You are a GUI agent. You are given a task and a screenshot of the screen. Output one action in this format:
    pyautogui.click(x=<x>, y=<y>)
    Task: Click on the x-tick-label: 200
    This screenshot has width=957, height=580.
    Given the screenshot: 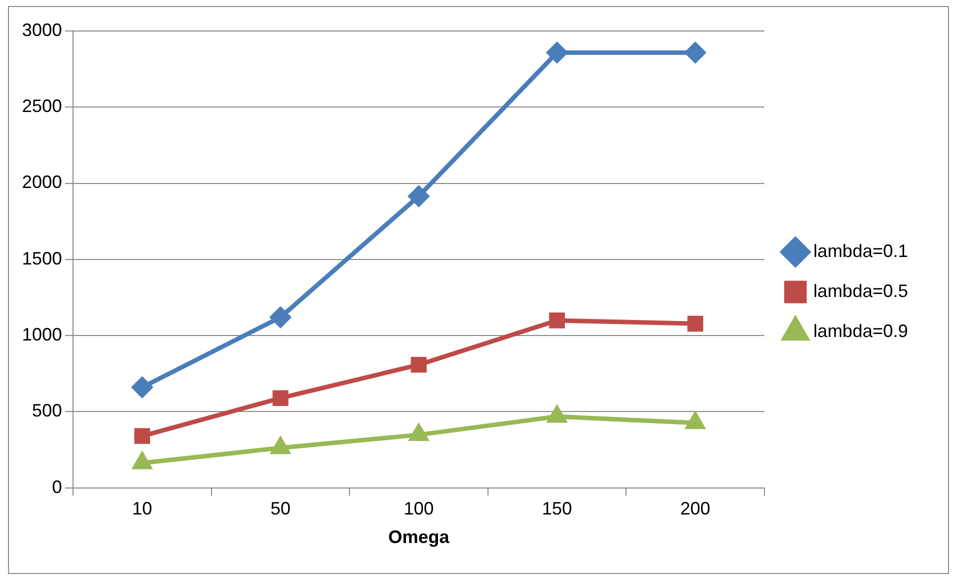 What is the action you would take?
    pyautogui.click(x=695, y=508)
    